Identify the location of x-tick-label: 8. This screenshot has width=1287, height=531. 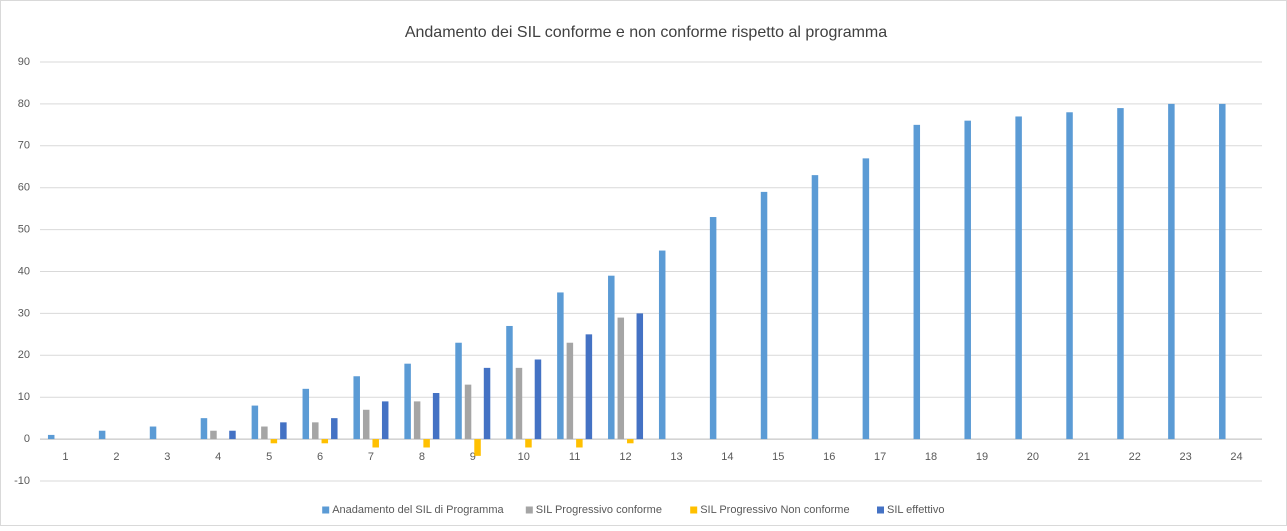
(422, 457).